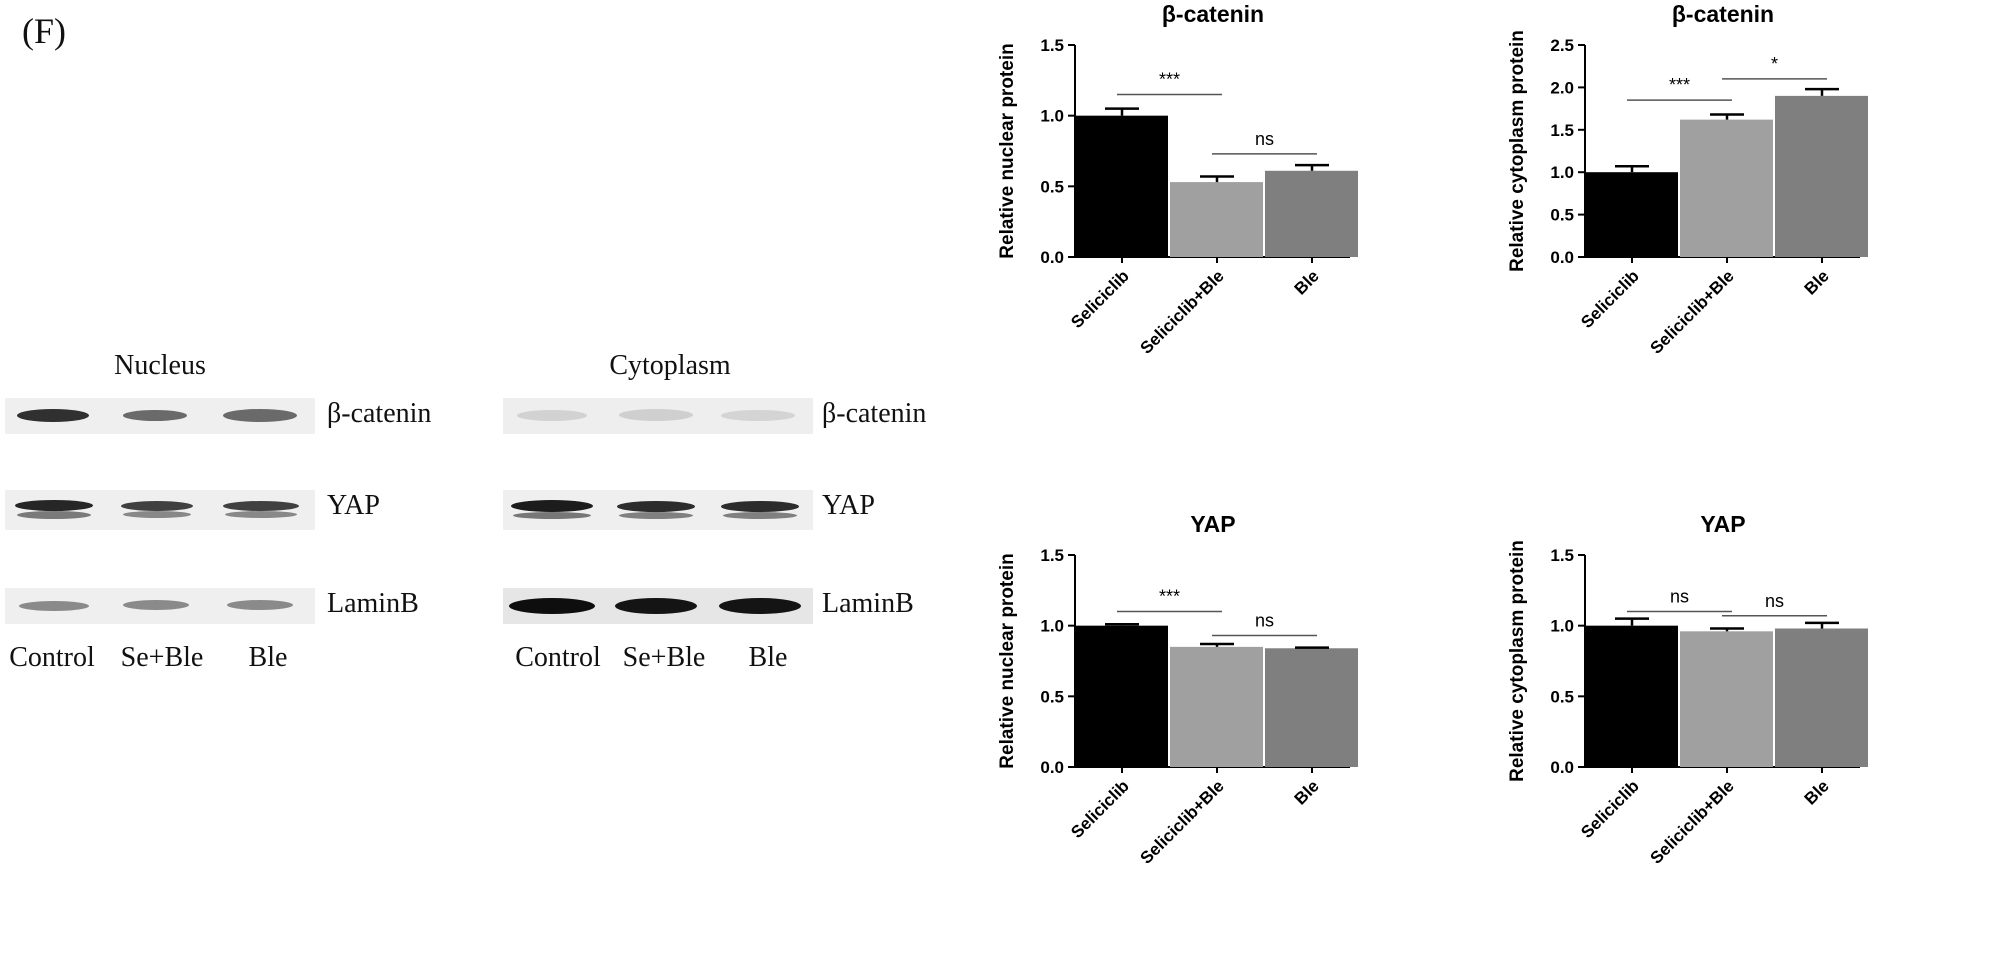 This screenshot has height=973, width=1995. Describe the element at coordinates (160, 365) in the screenshot. I see `blot-title: Nucleus` at that location.